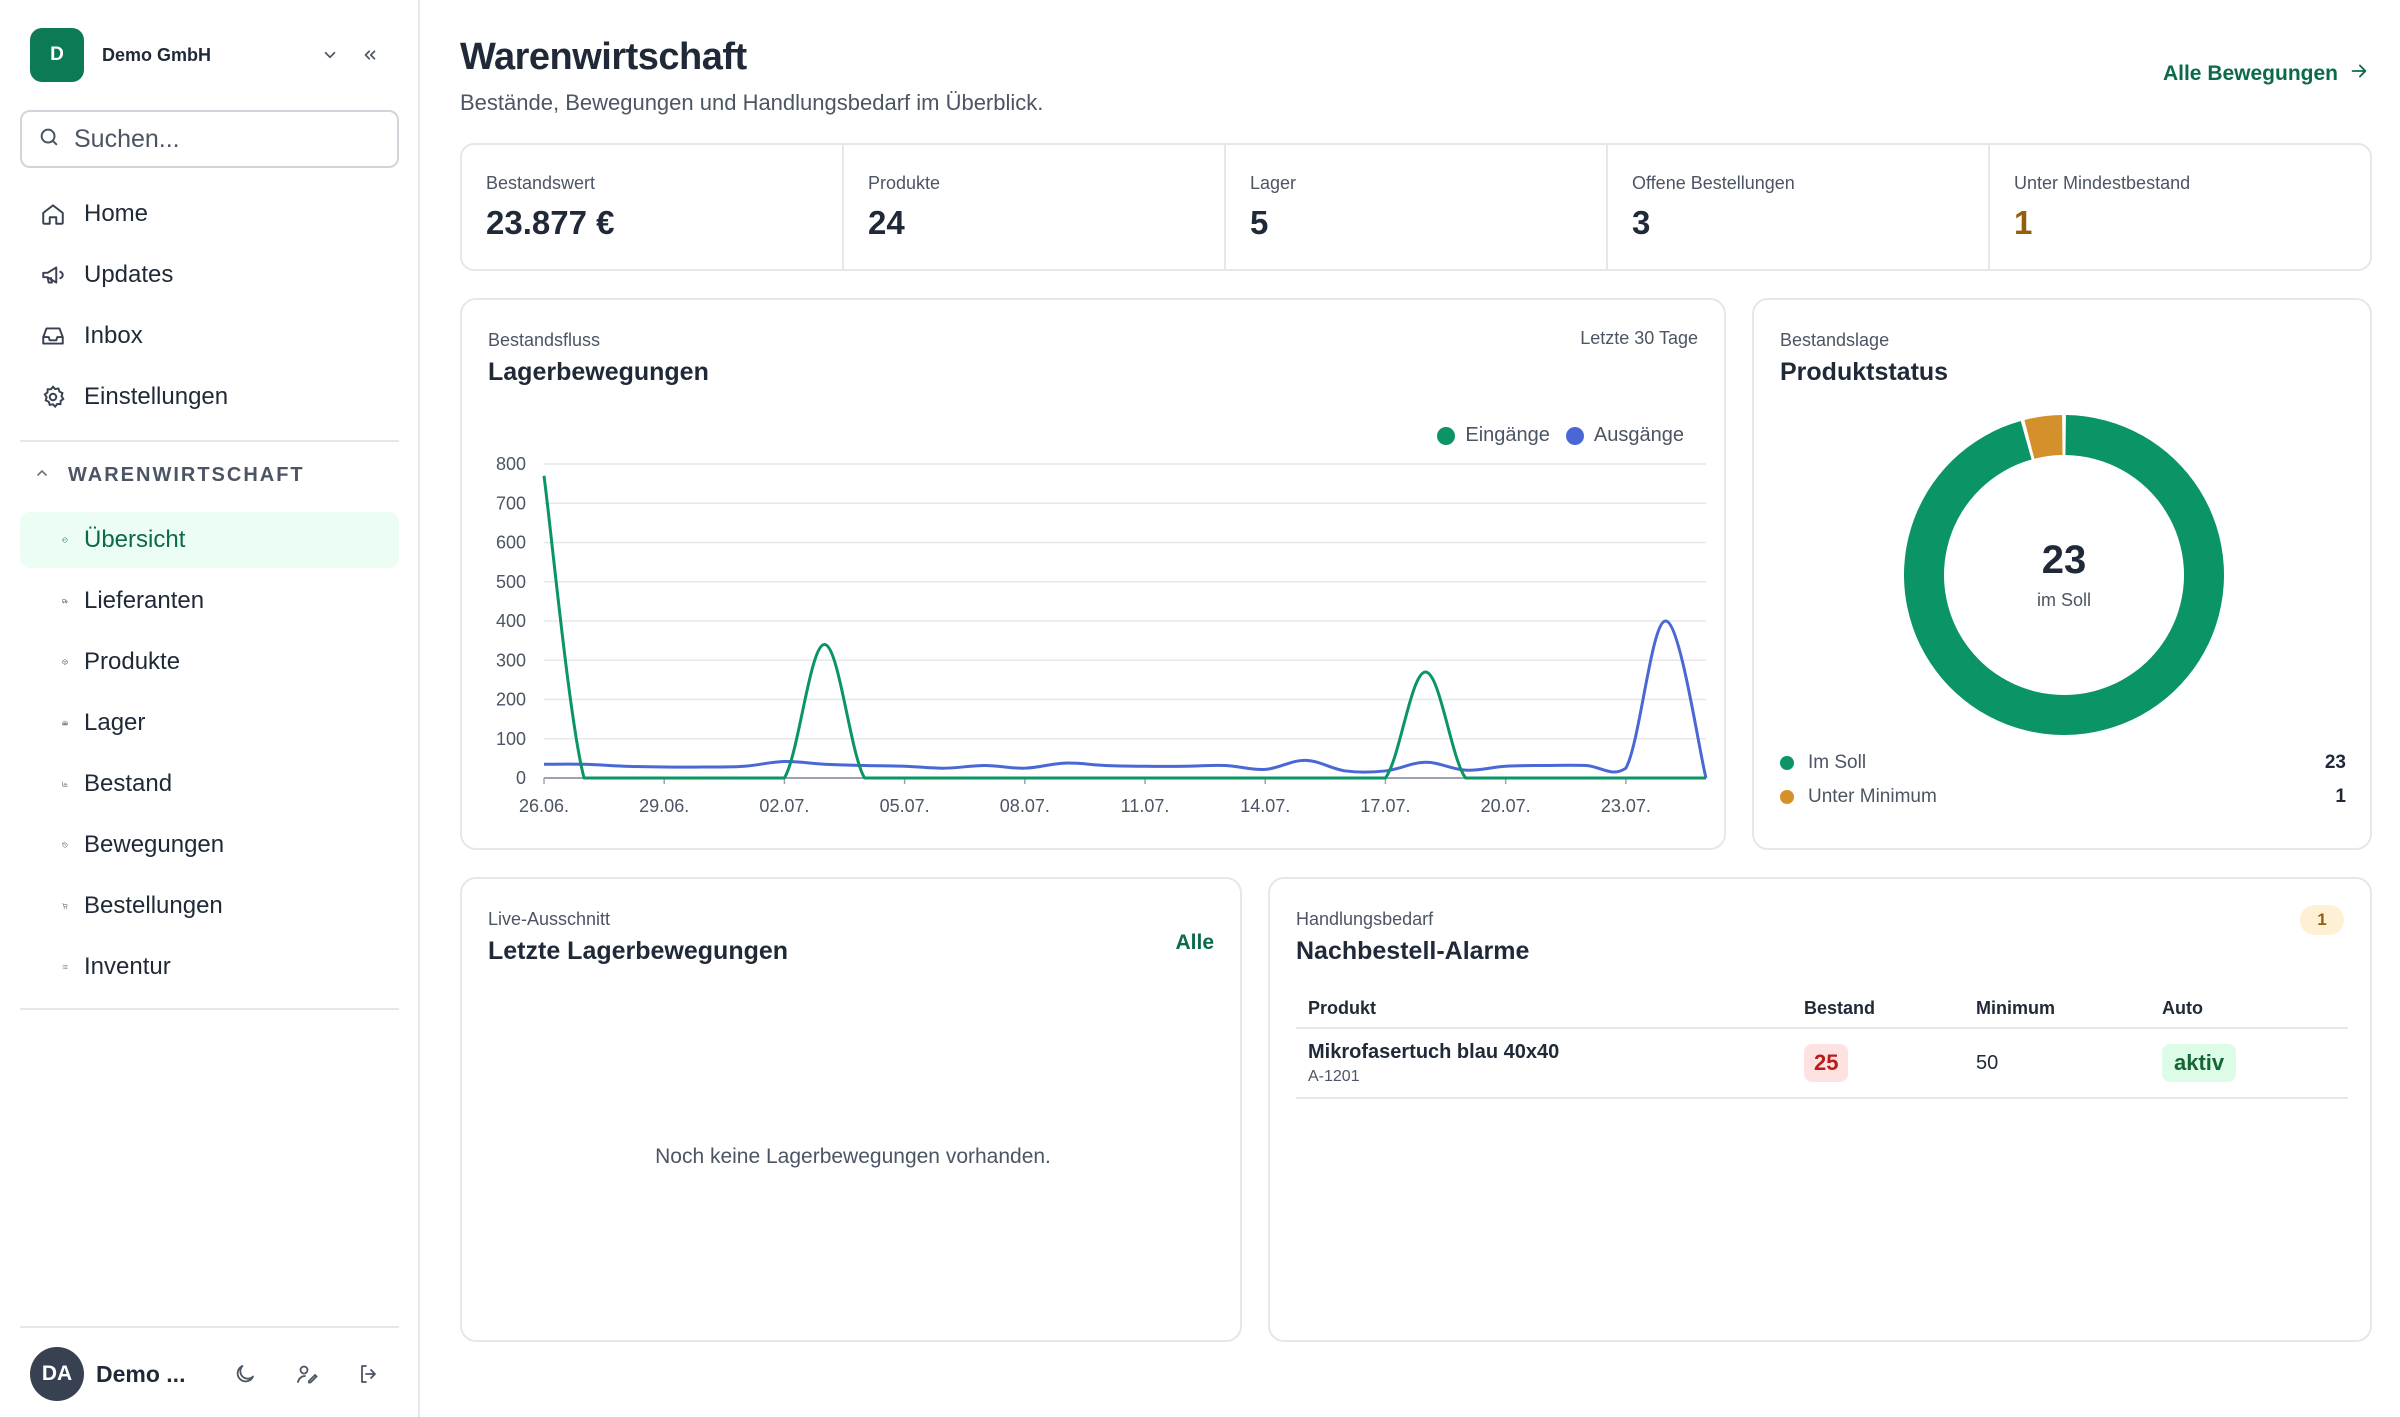 The width and height of the screenshot is (2400, 1417). Describe the element at coordinates (1417, 207) in the screenshot. I see `stat-lager: Lager 5` at that location.